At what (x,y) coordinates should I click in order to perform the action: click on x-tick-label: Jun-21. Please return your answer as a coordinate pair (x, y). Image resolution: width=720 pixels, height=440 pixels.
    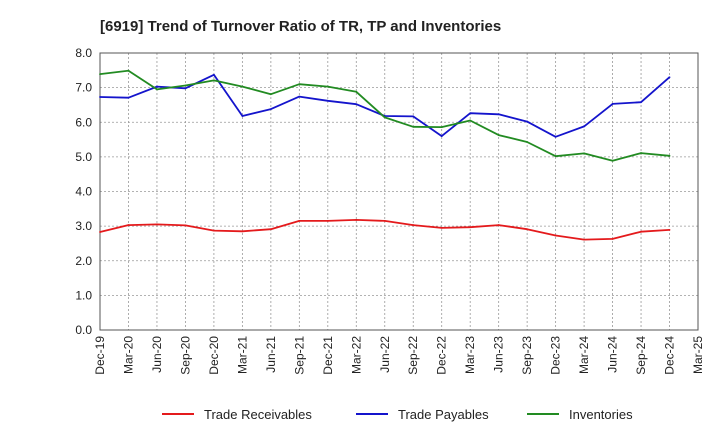
    Looking at the image, I should click on (271, 354).